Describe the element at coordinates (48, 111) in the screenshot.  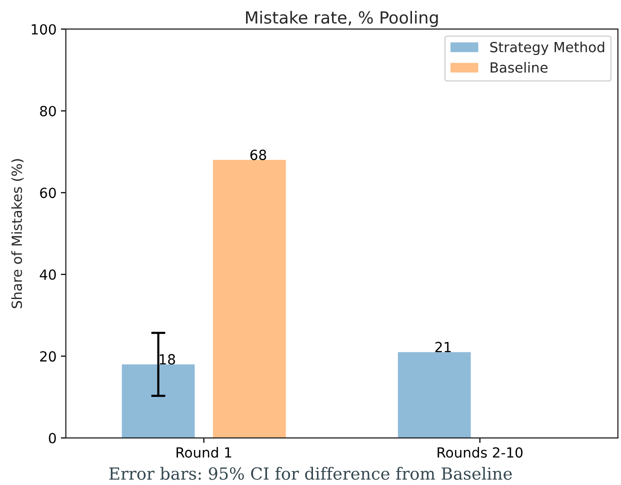
I see `y-tick-label: 80` at that location.